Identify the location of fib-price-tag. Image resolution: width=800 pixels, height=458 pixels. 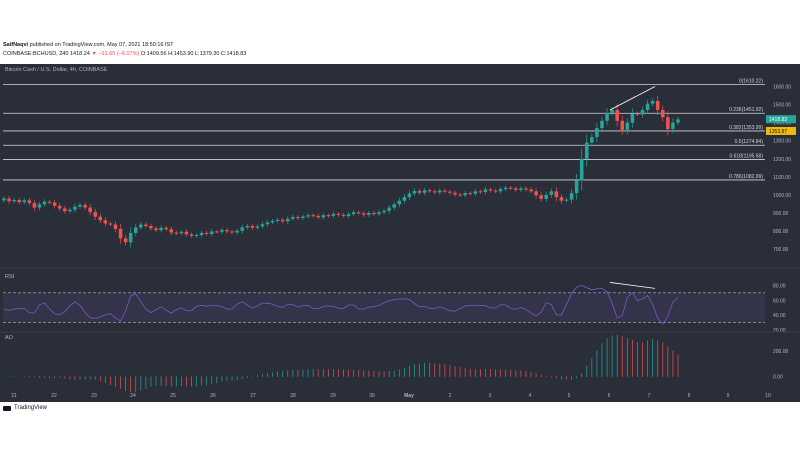
(781, 130).